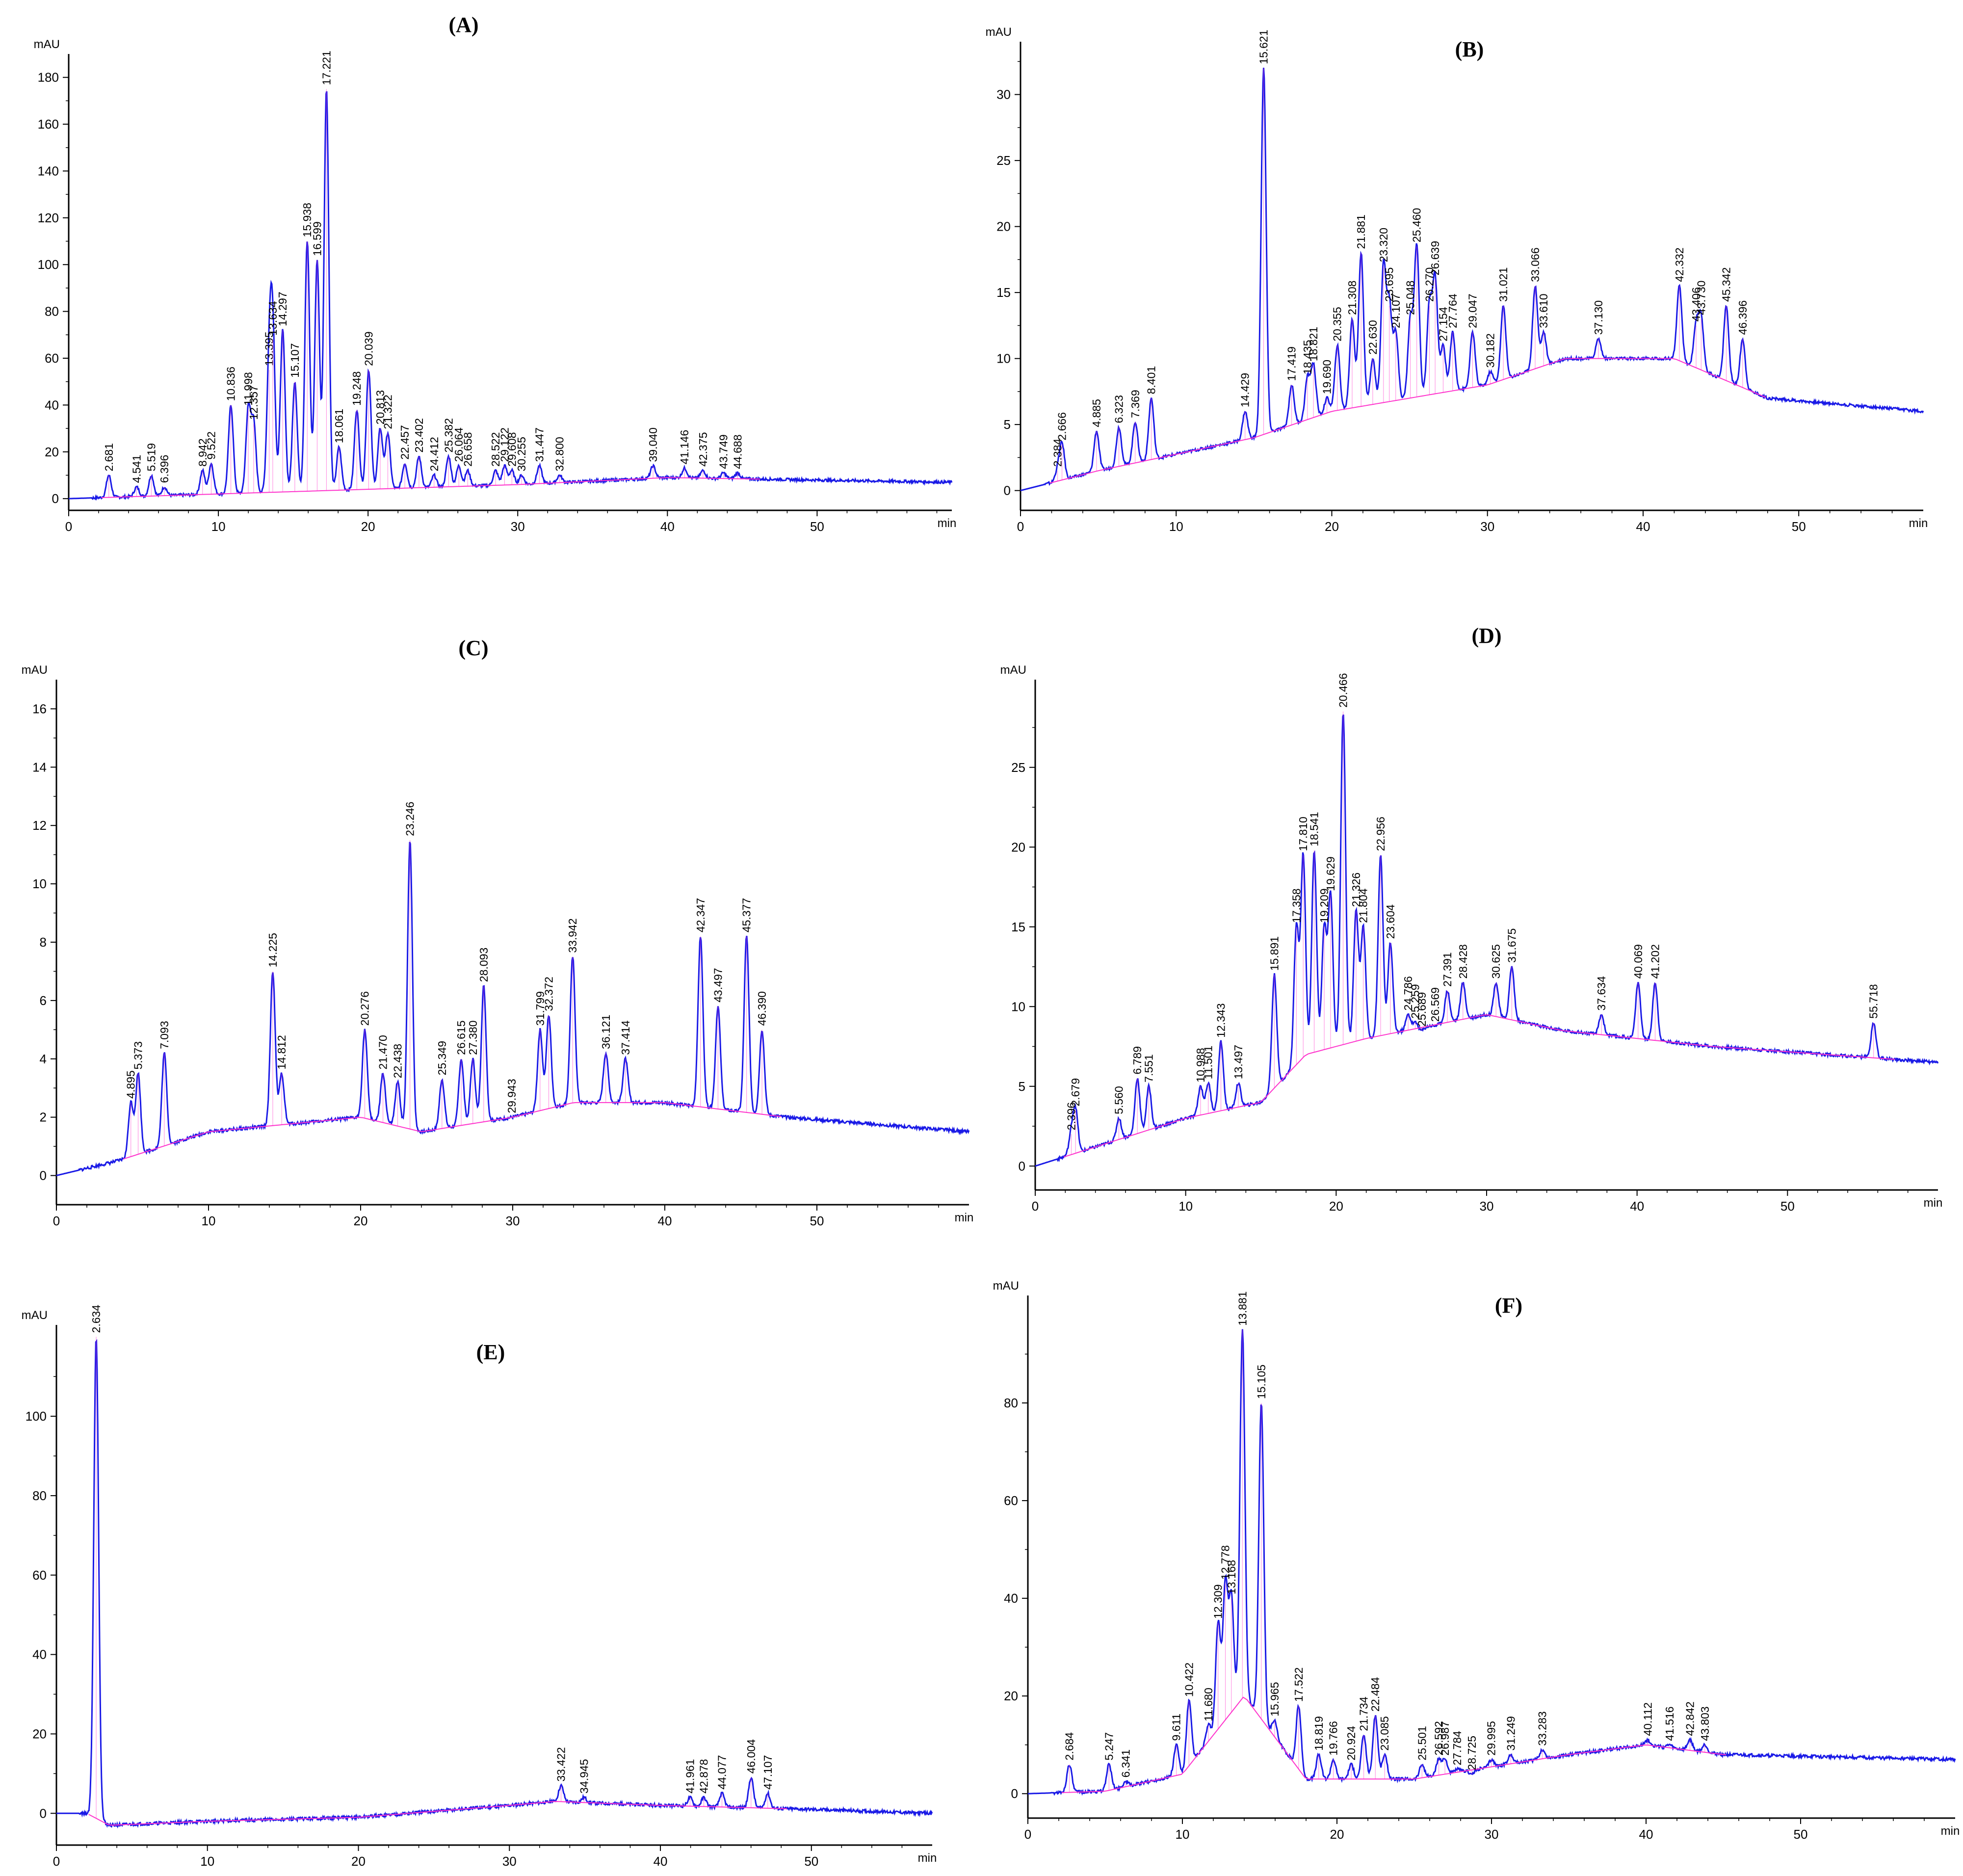 This screenshot has width=1963, height=1876. What do you see at coordinates (1486, 636) in the screenshot?
I see `chart-title: (D)` at bounding box center [1486, 636].